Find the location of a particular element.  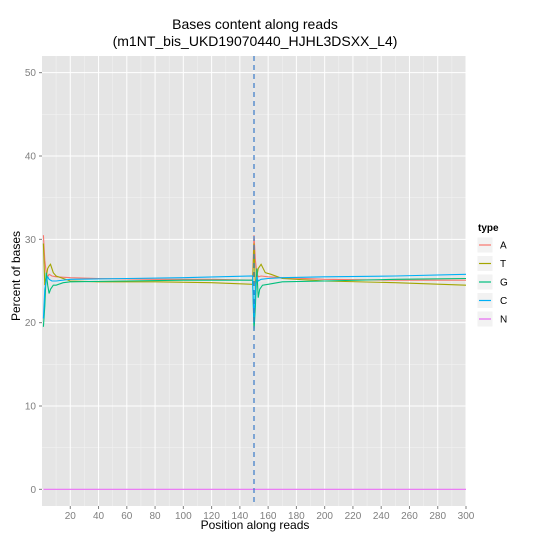

x-tick-label: 280 is located at coordinates (437, 516).